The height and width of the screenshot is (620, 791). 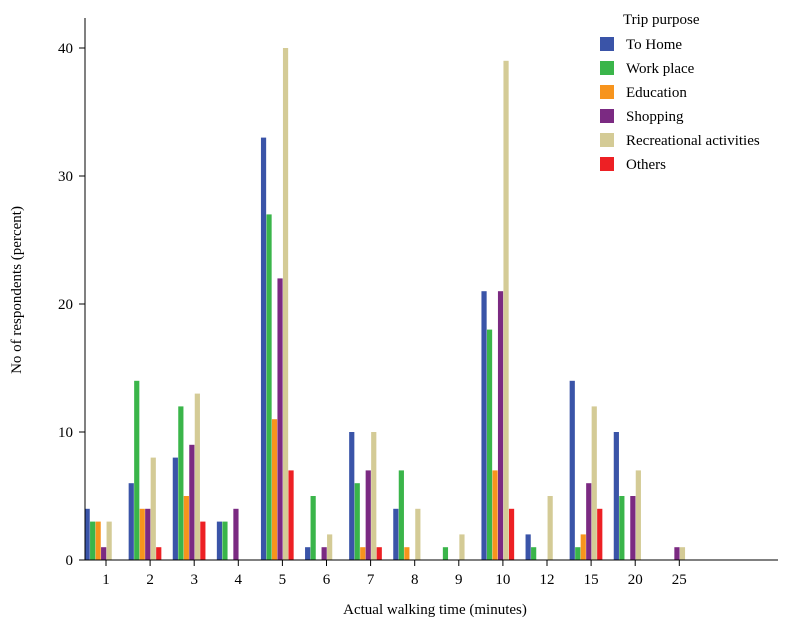 I want to click on x-tick-label: 7, so click(x=371, y=580).